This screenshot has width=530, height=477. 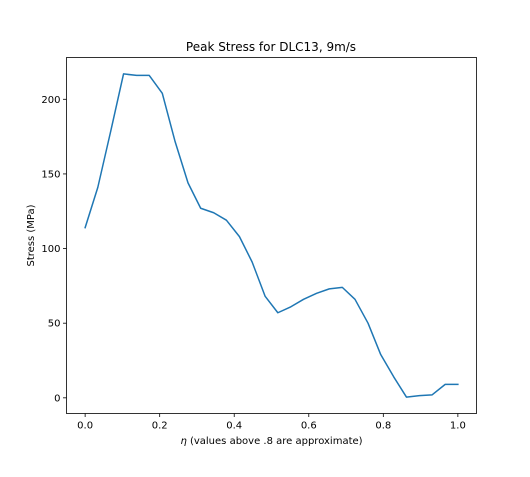 I want to click on y-tick-label: 200, so click(x=50, y=100).